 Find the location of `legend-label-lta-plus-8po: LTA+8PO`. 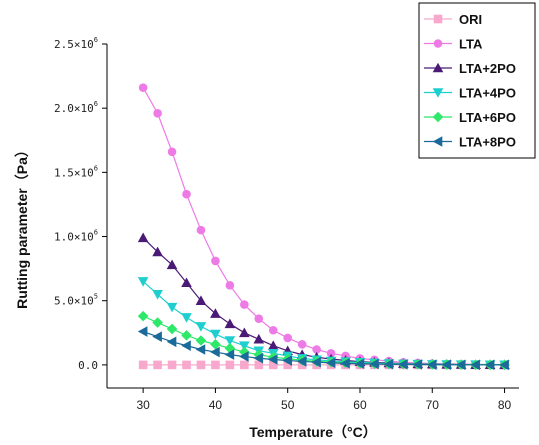

legend-label-lta-plus-8po: LTA+8PO is located at coordinates (487, 142).